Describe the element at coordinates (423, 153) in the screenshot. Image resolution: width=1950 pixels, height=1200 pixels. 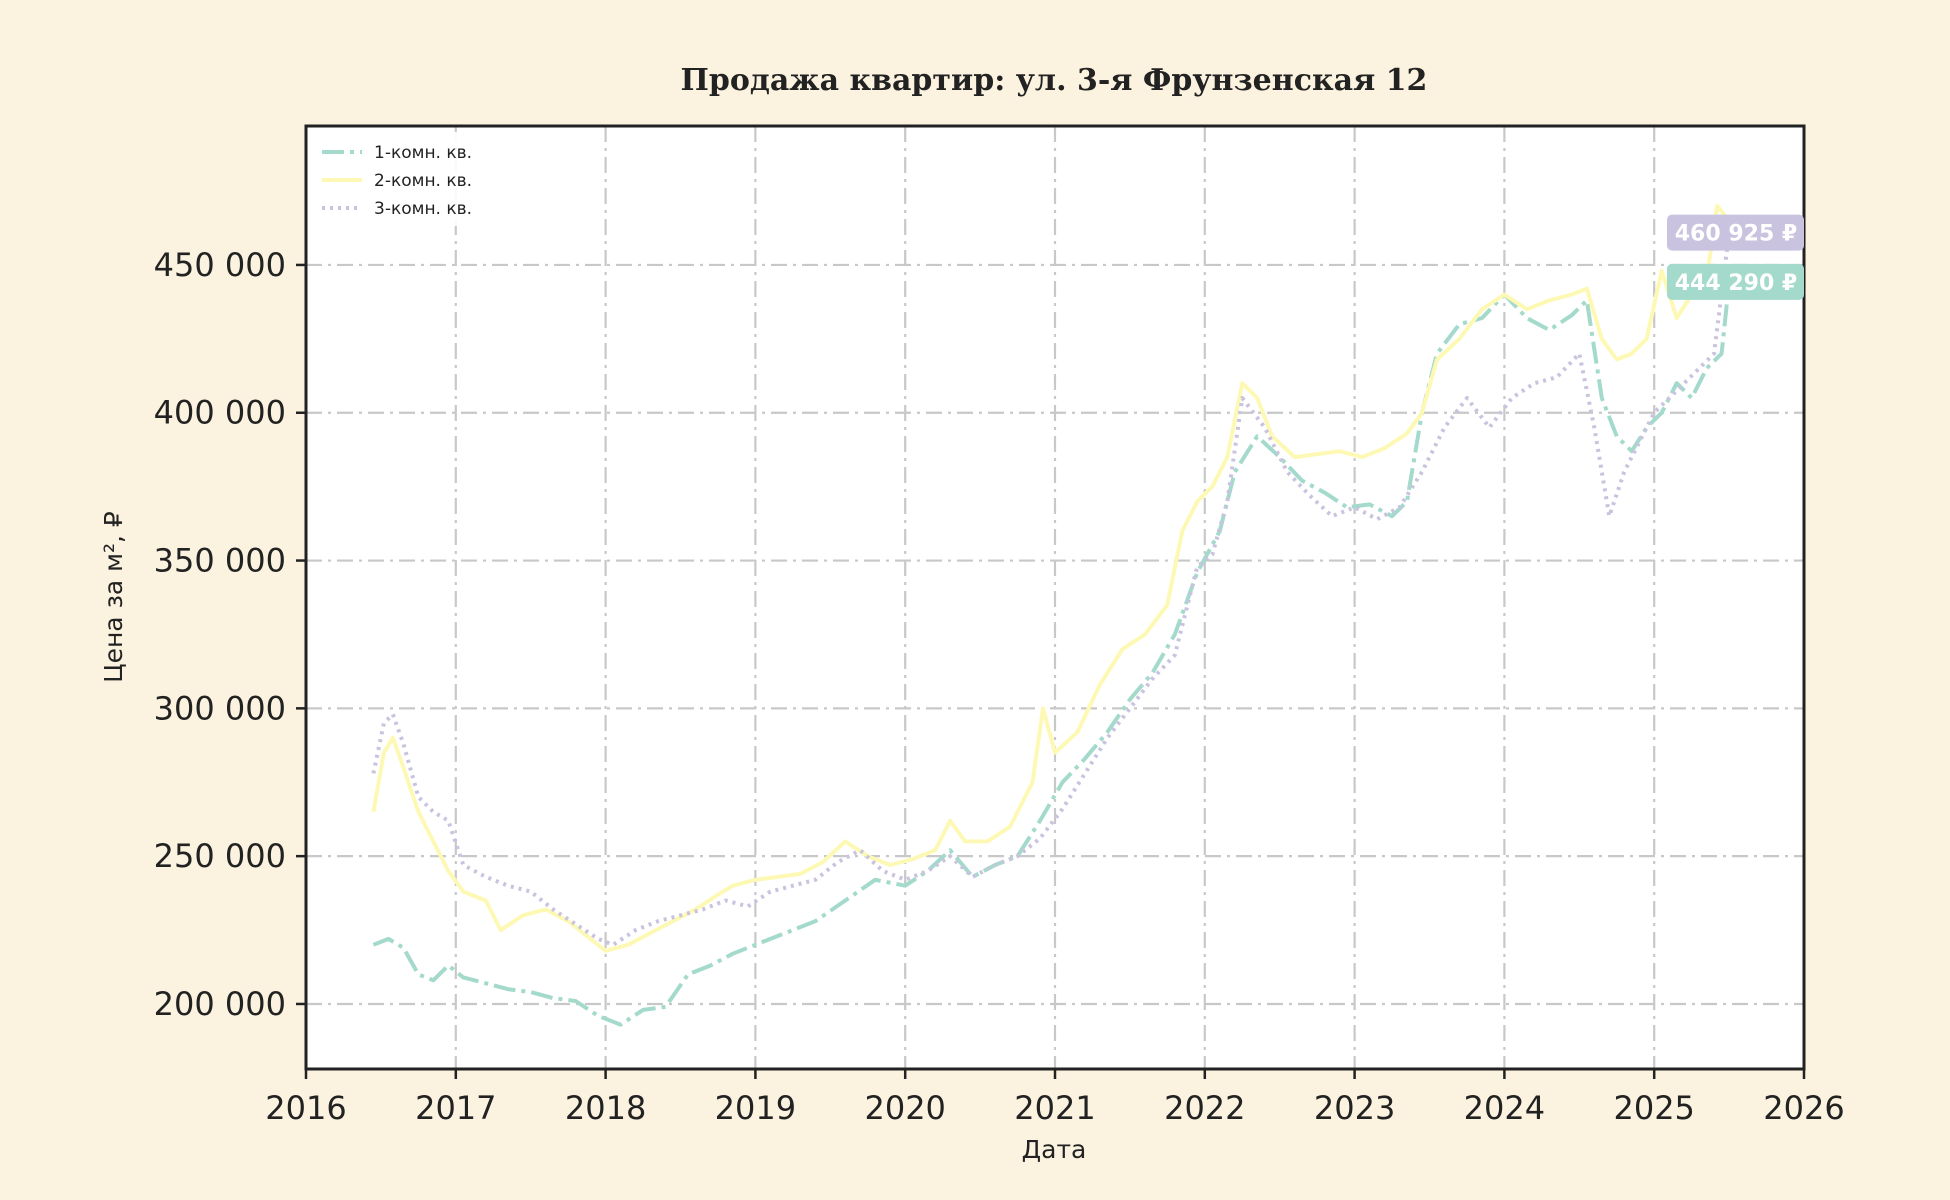
I see `legend-label-1: 1-комн. кв.` at that location.